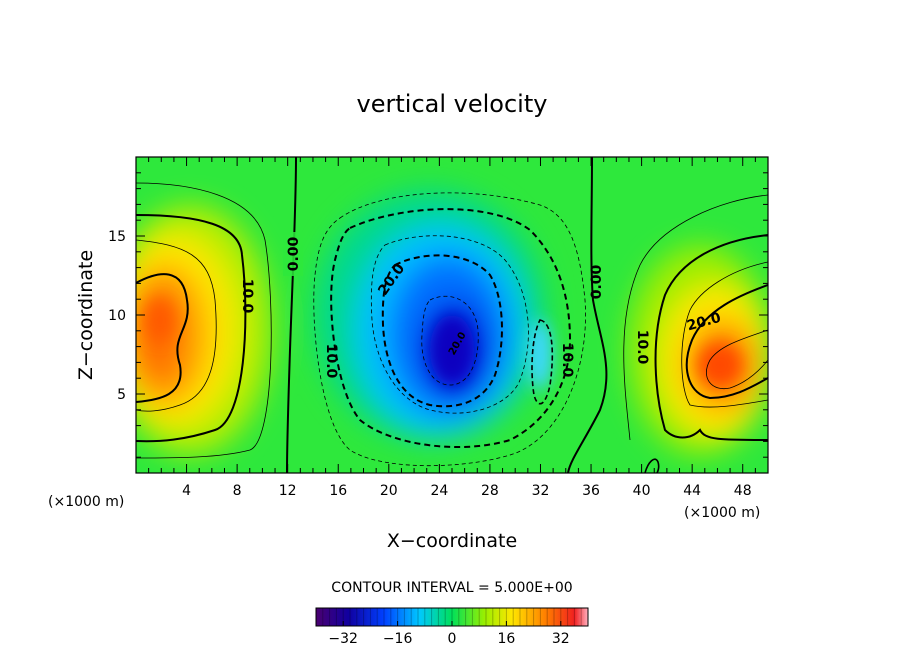 The width and height of the screenshot is (904, 654). I want to click on colorbar-tick-label: 32, so click(561, 639).